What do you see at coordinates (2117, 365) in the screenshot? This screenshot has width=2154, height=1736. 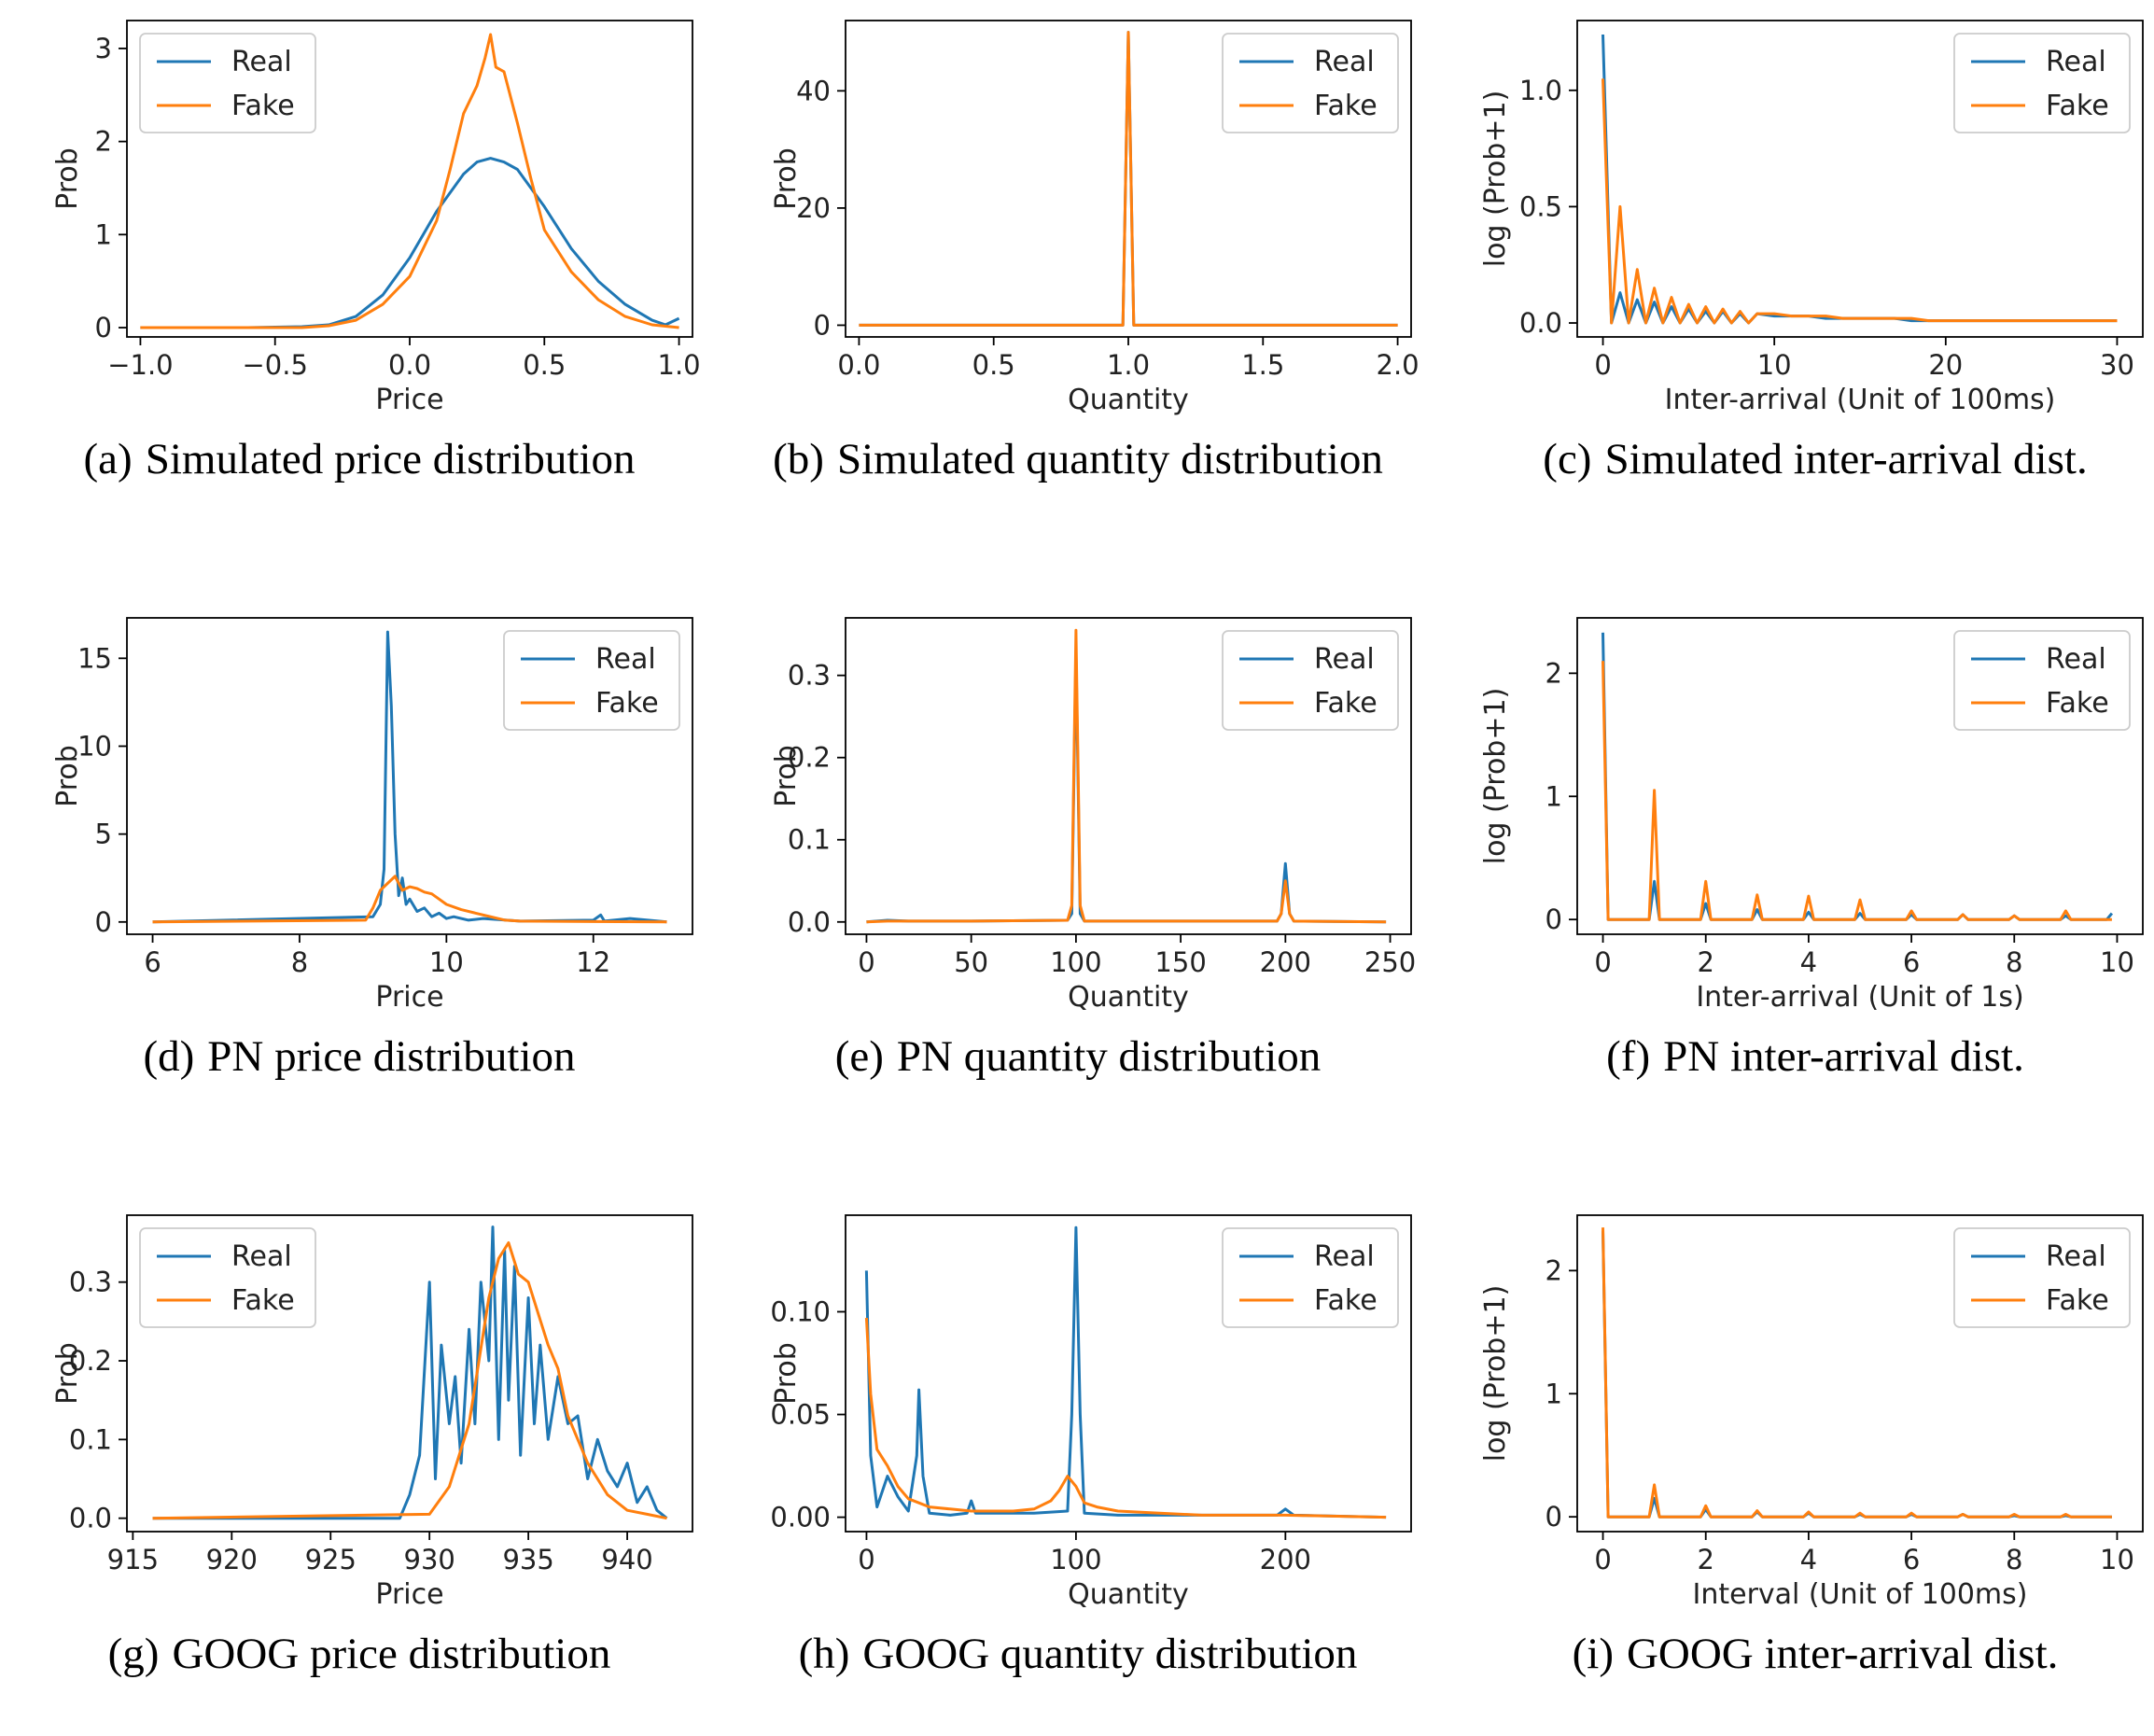 I see `x-tick-label: 30` at bounding box center [2117, 365].